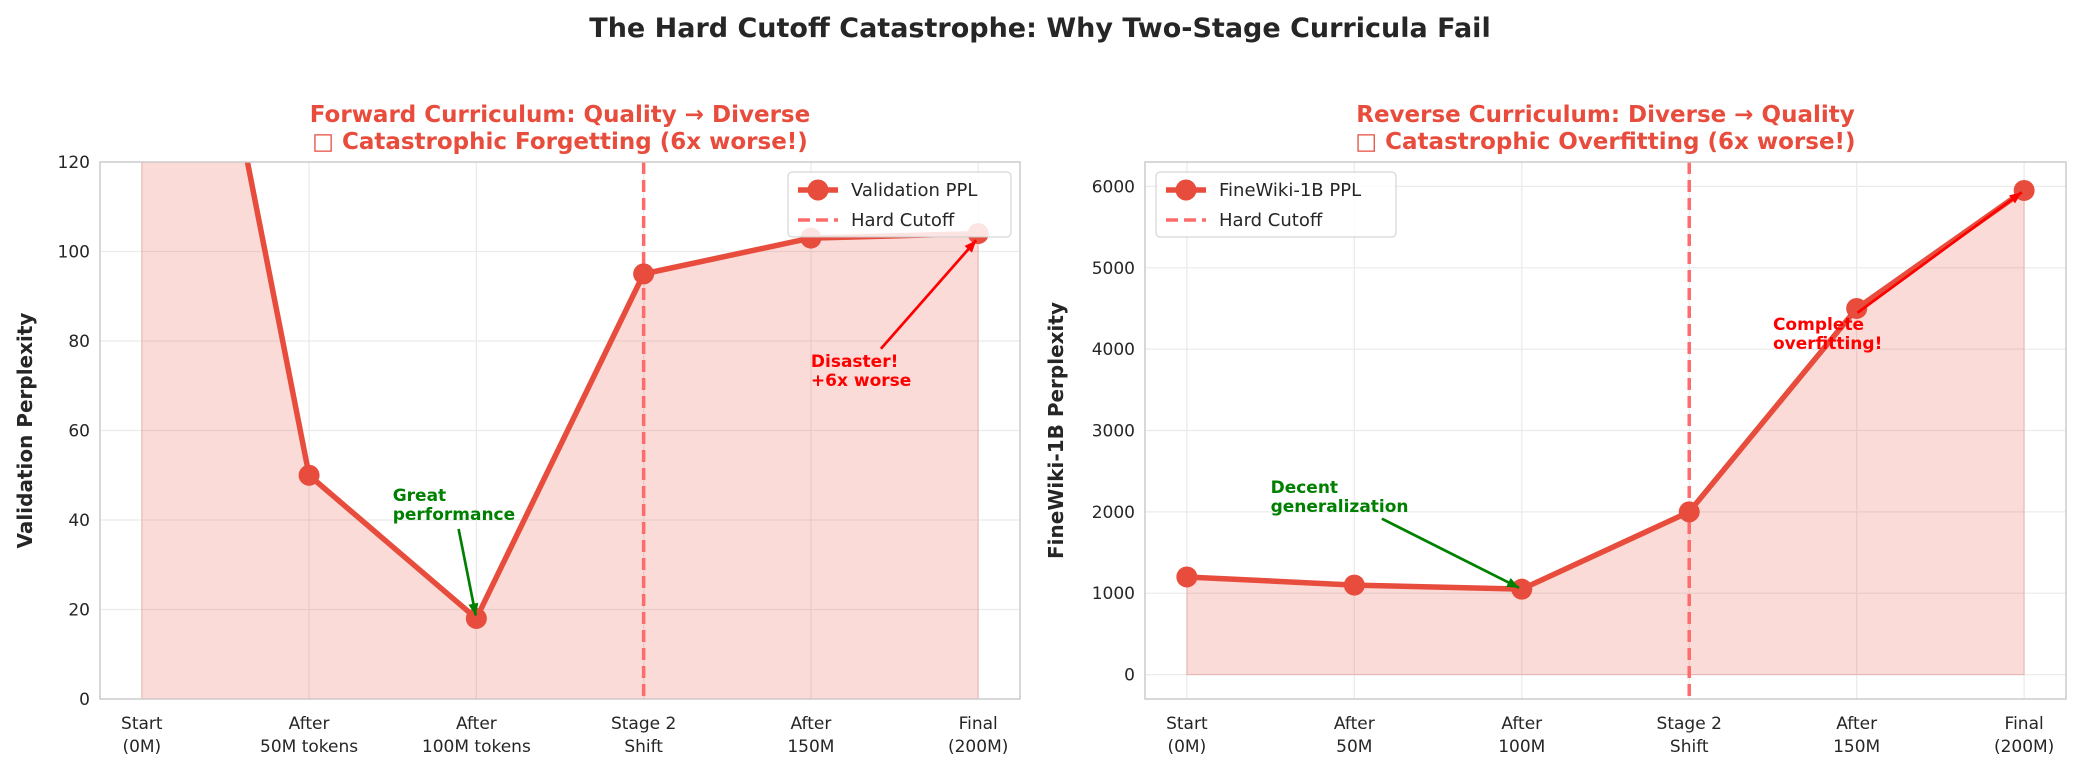 Image resolution: width=2081 pixels, height=772 pixels. I want to click on y-tick-label: 6000, so click(1113, 187).